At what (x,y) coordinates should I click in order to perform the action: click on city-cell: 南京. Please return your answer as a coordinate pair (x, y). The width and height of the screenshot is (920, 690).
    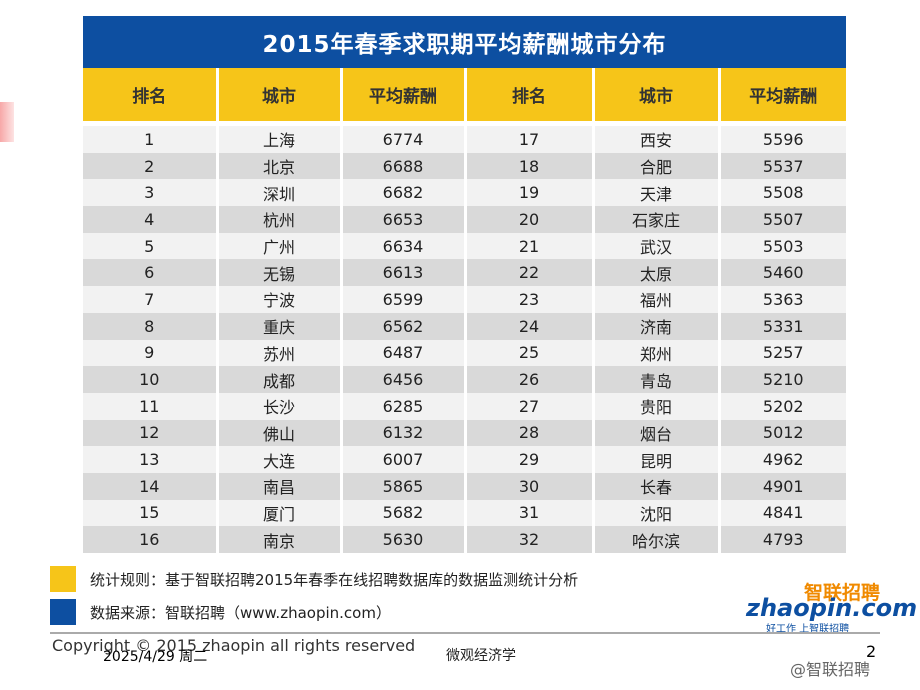
    Looking at the image, I should click on (278, 539).